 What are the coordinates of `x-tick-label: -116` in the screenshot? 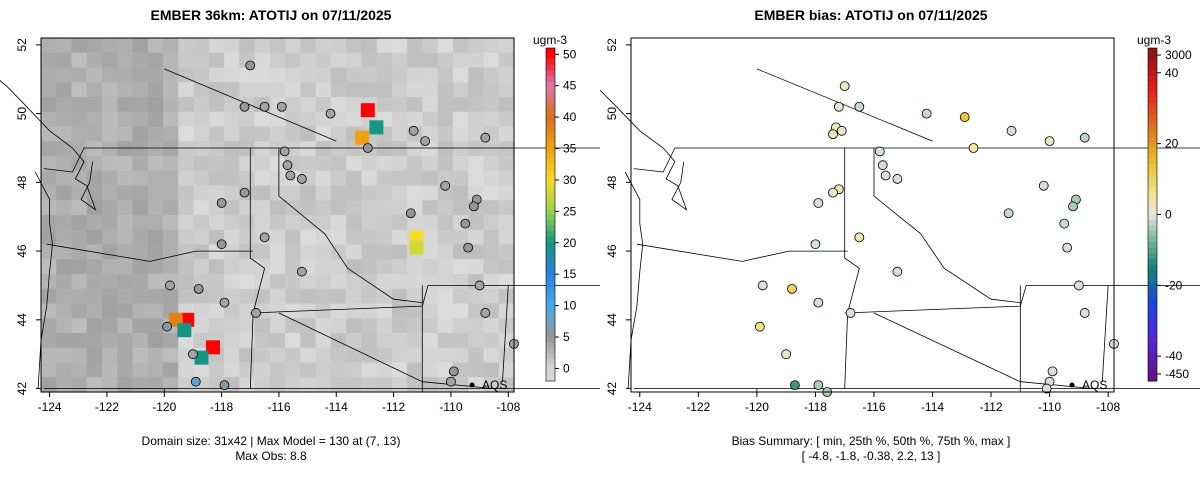 It's located at (873, 407).